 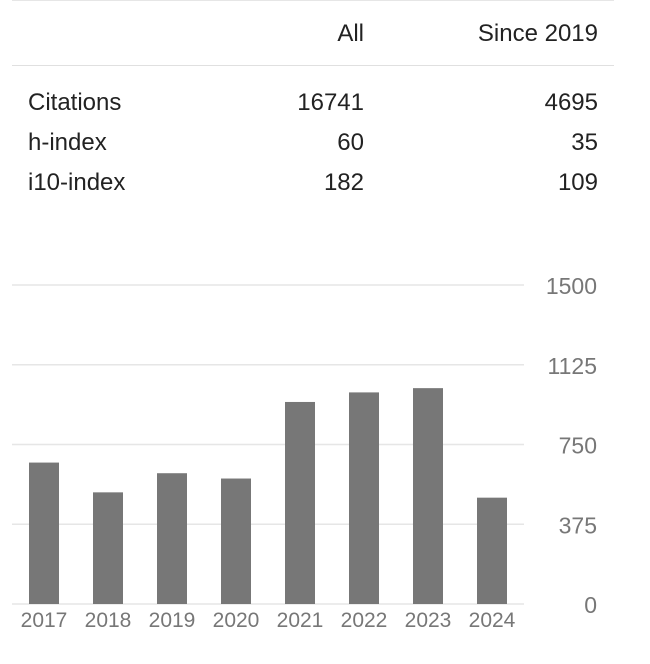 I want to click on bar-2021, so click(x=300, y=502).